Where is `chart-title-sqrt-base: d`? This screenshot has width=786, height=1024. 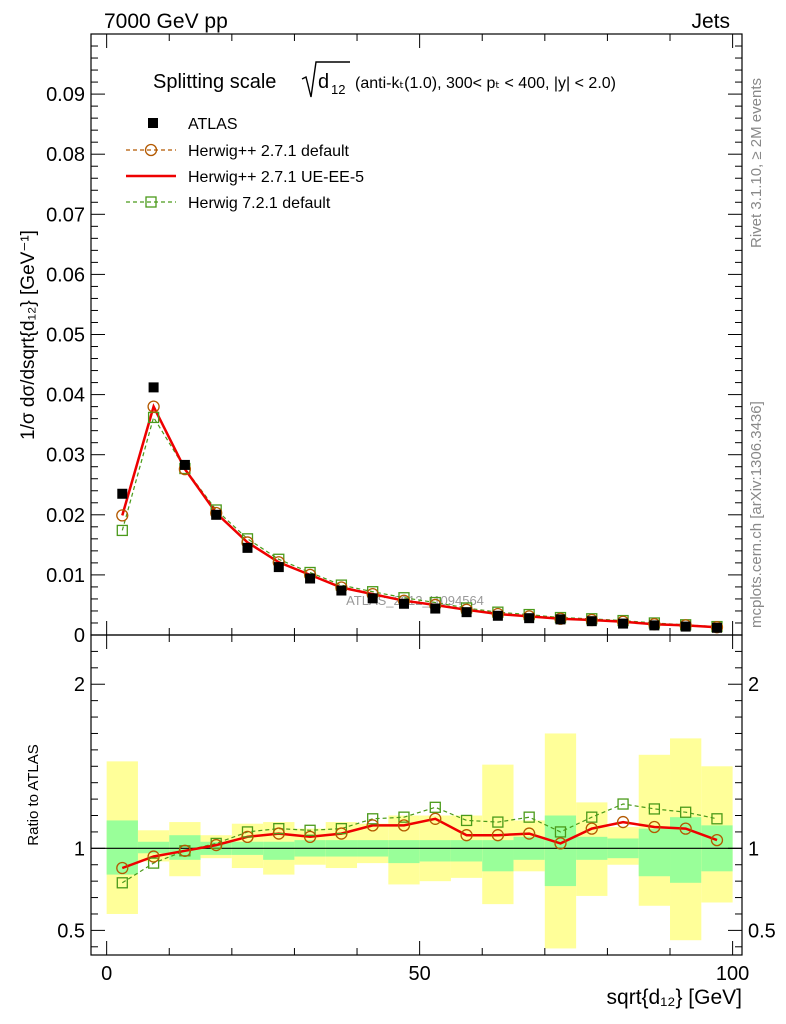 chart-title-sqrt-base: d is located at coordinates (323, 82).